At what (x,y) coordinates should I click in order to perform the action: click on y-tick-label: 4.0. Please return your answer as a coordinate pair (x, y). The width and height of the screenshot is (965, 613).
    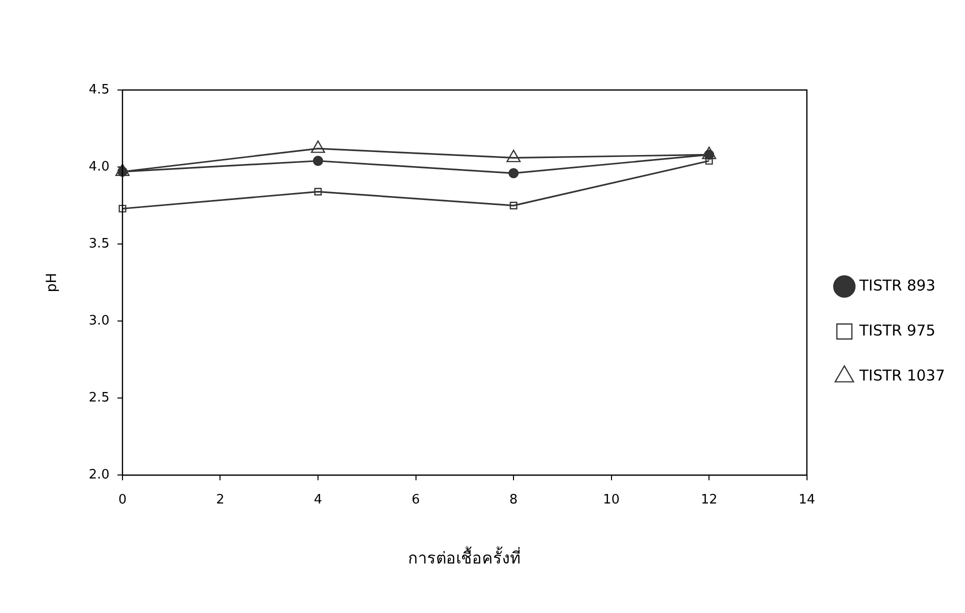
    Looking at the image, I should click on (99, 166).